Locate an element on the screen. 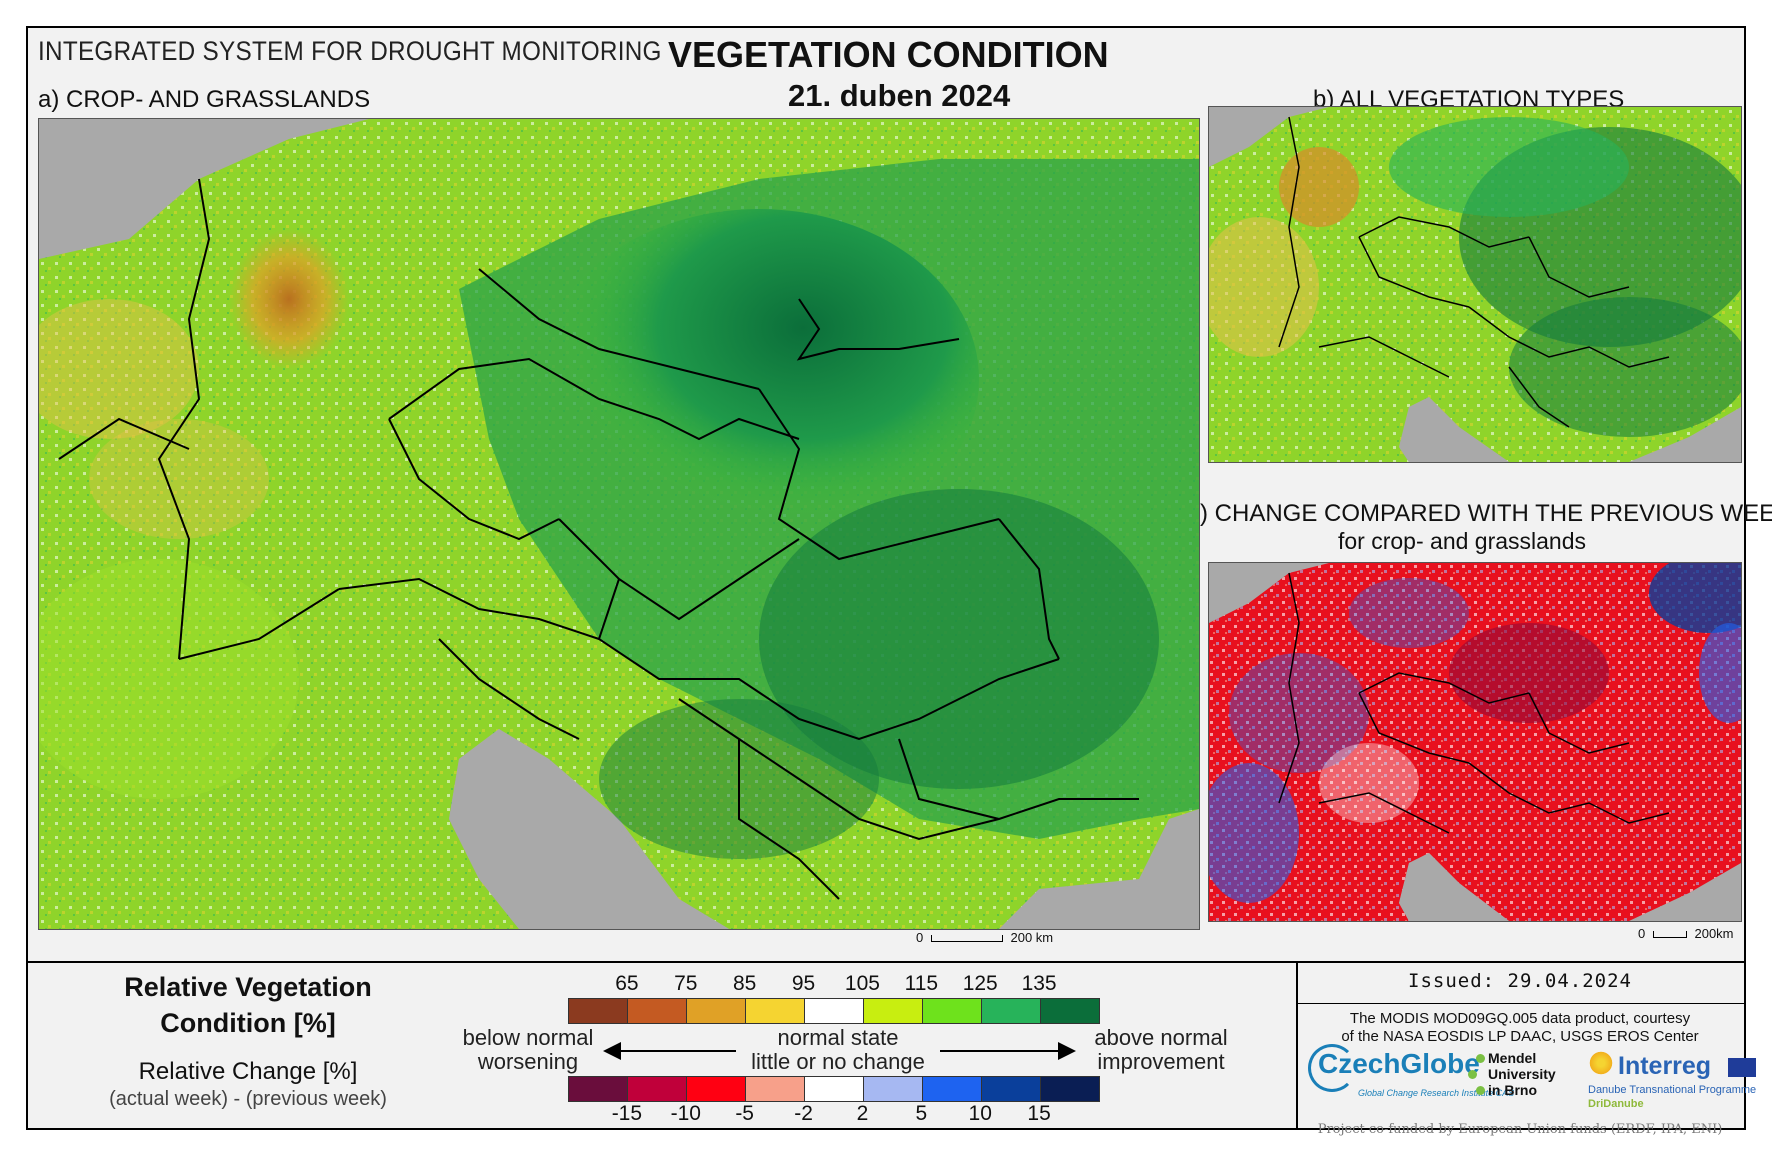  interreg-logo-subtitle: Danube Transnational Programme is located at coordinates (1672, 1090).